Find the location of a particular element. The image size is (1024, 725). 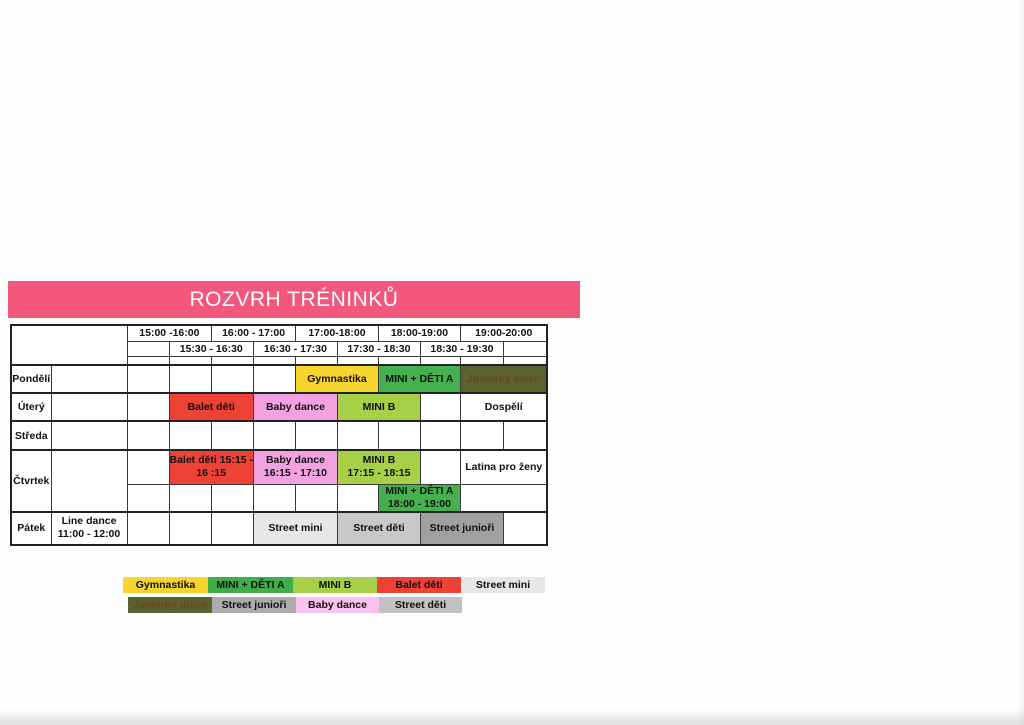

row-thursday-b: MINI + DĚTI A 18:00 - 19:00 is located at coordinates (279, 498).